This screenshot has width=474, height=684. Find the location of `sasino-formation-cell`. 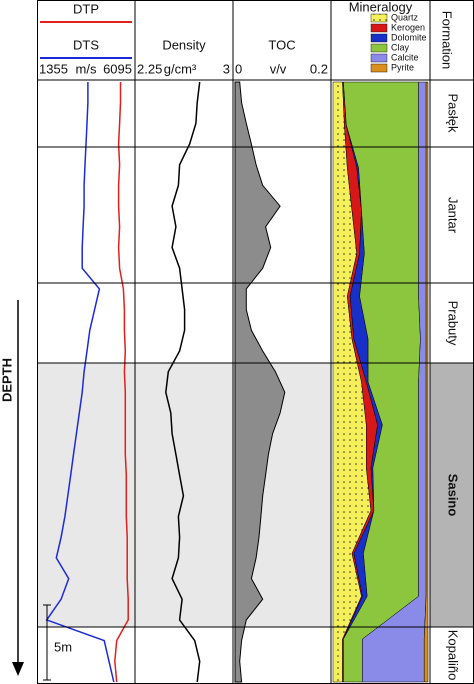

sasino-formation-cell is located at coordinates (452, 495).